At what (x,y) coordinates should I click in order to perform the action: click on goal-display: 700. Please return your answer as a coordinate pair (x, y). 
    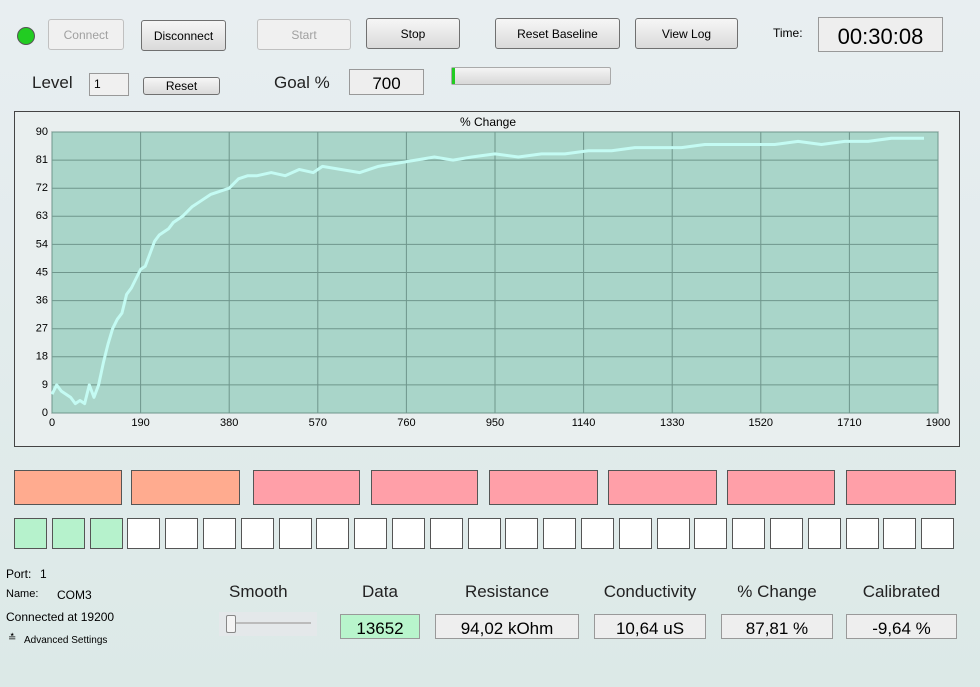
    Looking at the image, I should click on (386, 82).